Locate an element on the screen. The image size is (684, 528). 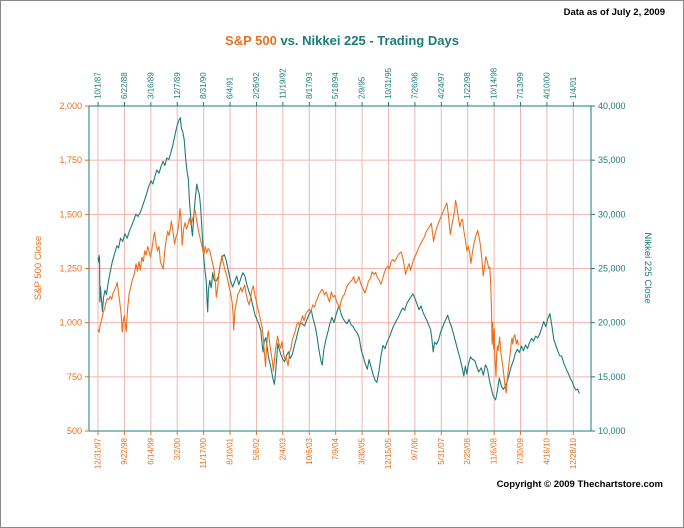
chart-title: S&P 500 vs. Nikkei 225 - Trading Days is located at coordinates (342, 40).